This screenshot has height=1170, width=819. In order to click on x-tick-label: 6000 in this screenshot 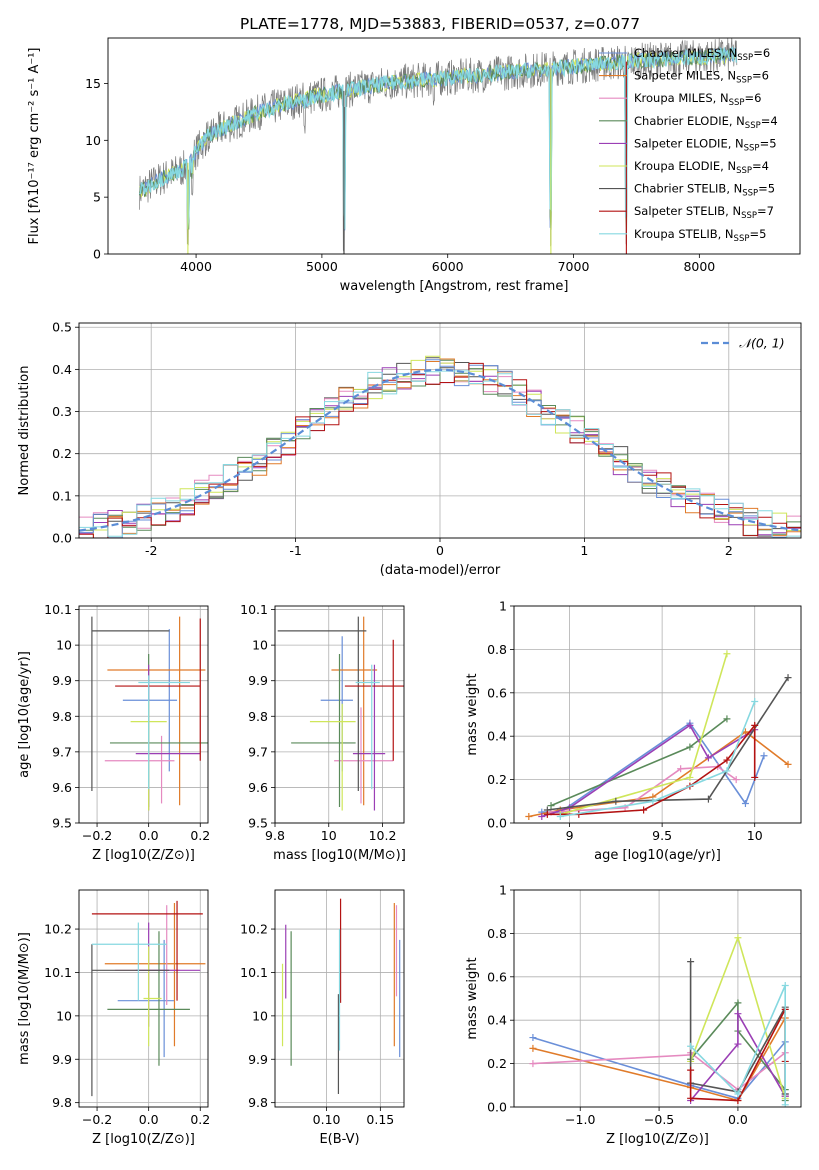, I will do `click(448, 266)`.